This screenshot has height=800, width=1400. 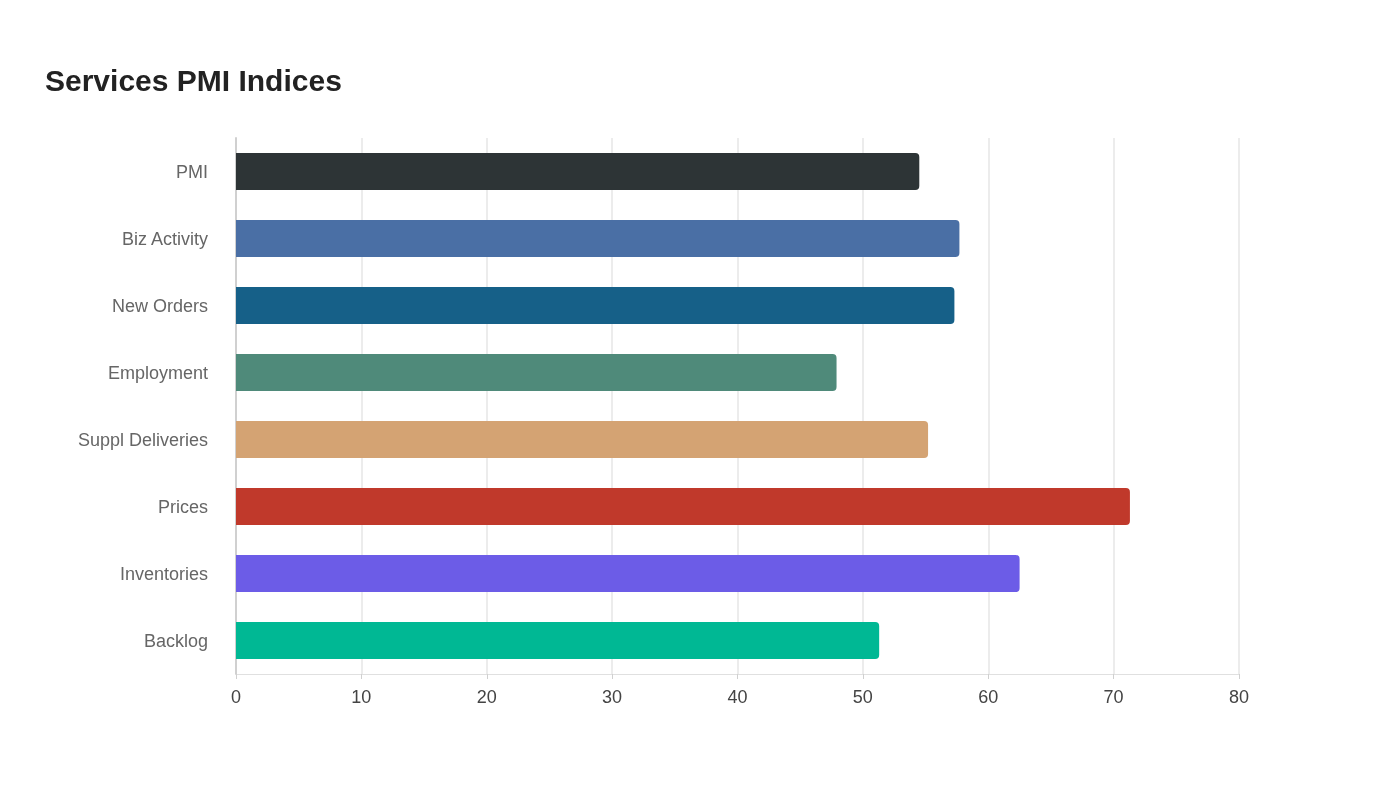 What do you see at coordinates (142, 439) in the screenshot?
I see `y-tick-label: Suppl Deliveries` at bounding box center [142, 439].